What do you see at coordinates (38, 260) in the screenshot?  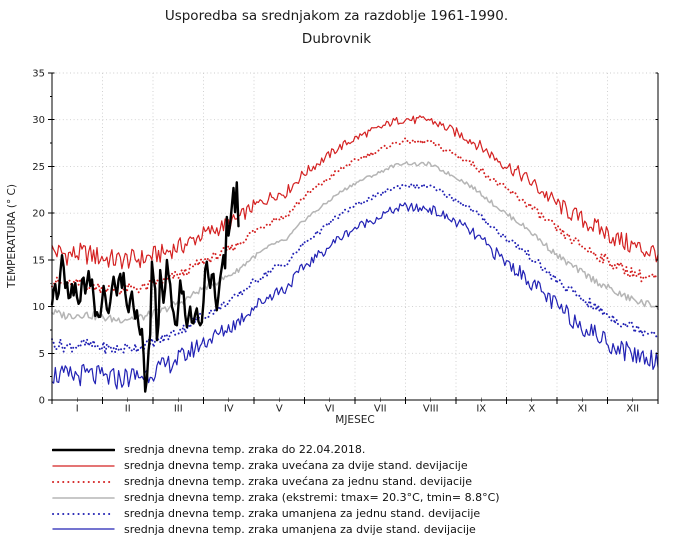 I see `y-tick-label: 15` at bounding box center [38, 260].